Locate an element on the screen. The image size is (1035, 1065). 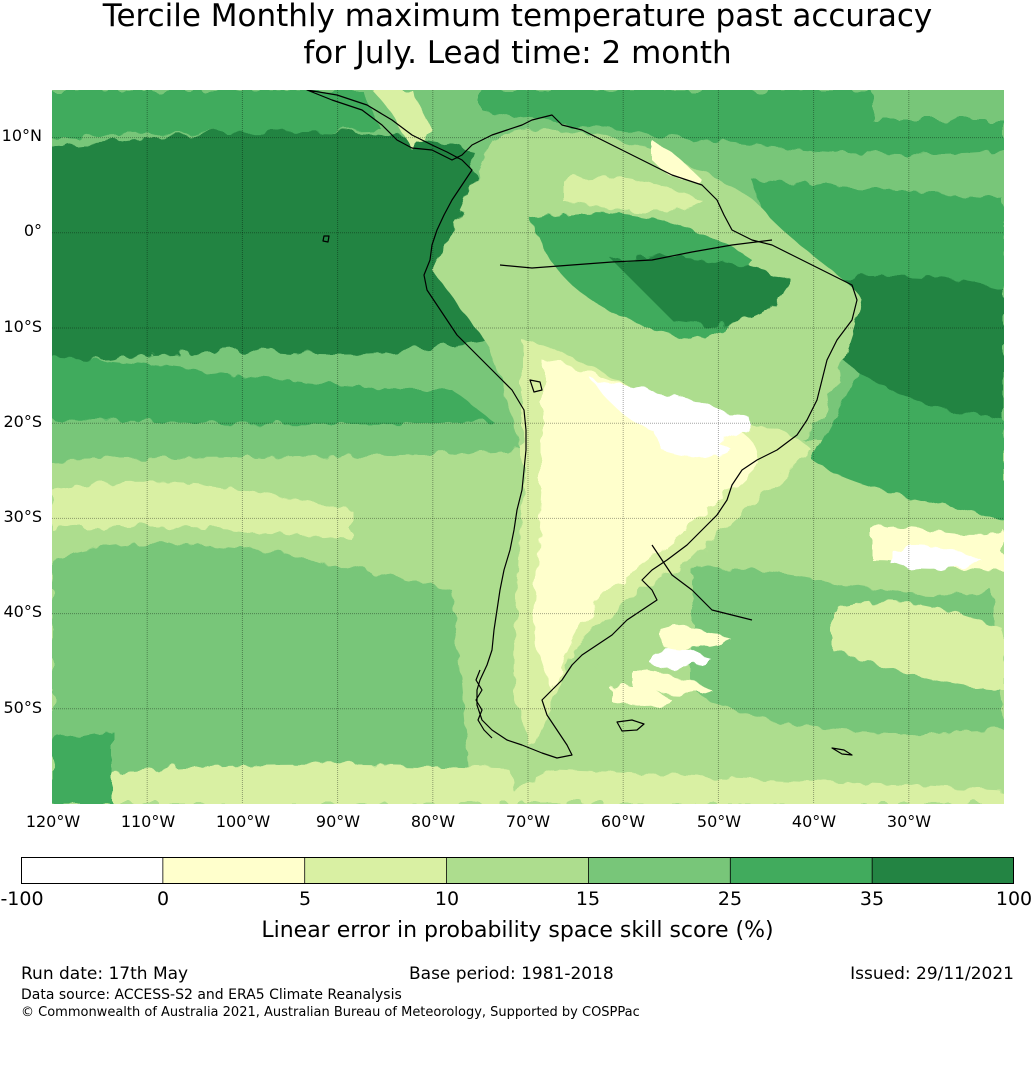
lon-tick-110w: 110°W is located at coordinates (148, 821).